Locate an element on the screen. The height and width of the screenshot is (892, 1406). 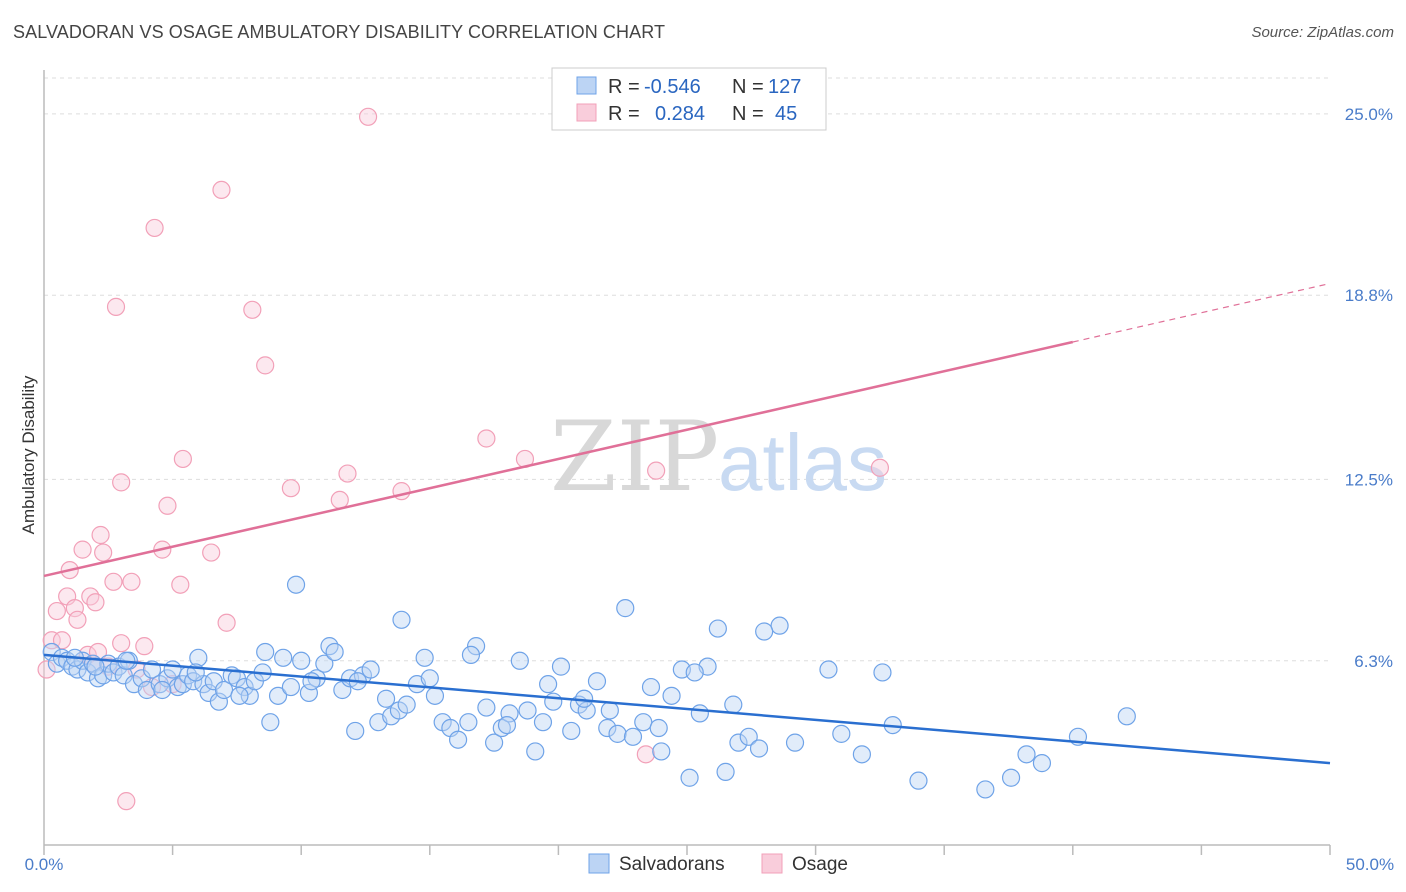
bottom-label-salvadorans: Salvadorans is located at coordinates (672, 864).